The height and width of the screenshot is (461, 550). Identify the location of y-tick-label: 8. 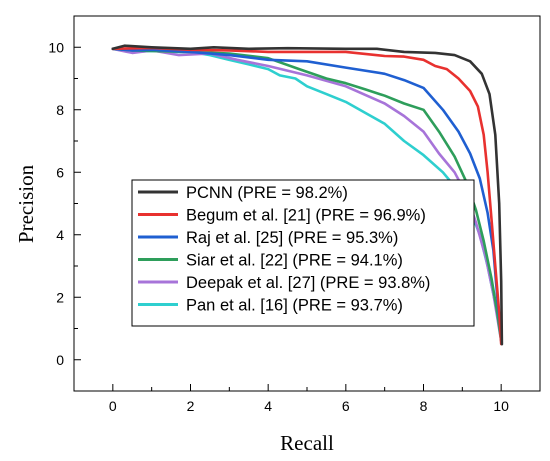
(60, 110).